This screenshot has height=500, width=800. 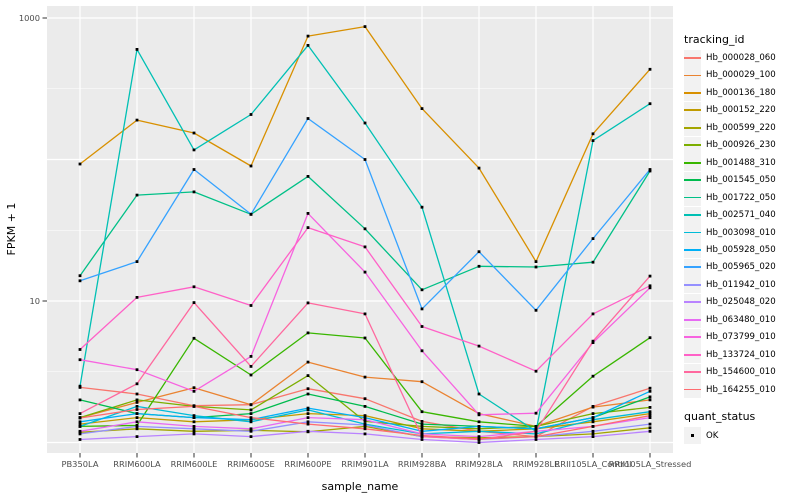 What do you see at coordinates (360, 486) in the screenshot?
I see `x-axis-title: sample_name` at bounding box center [360, 486].